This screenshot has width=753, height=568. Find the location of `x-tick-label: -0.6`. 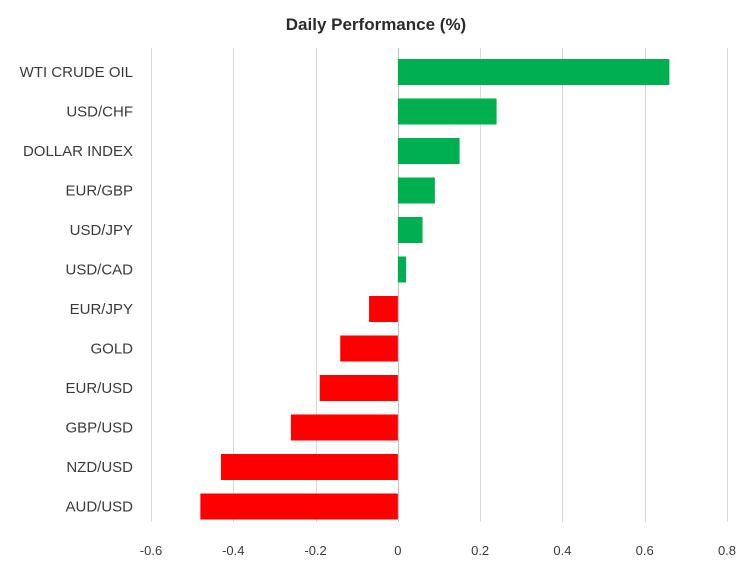

x-tick-label: -0.6 is located at coordinates (151, 550).